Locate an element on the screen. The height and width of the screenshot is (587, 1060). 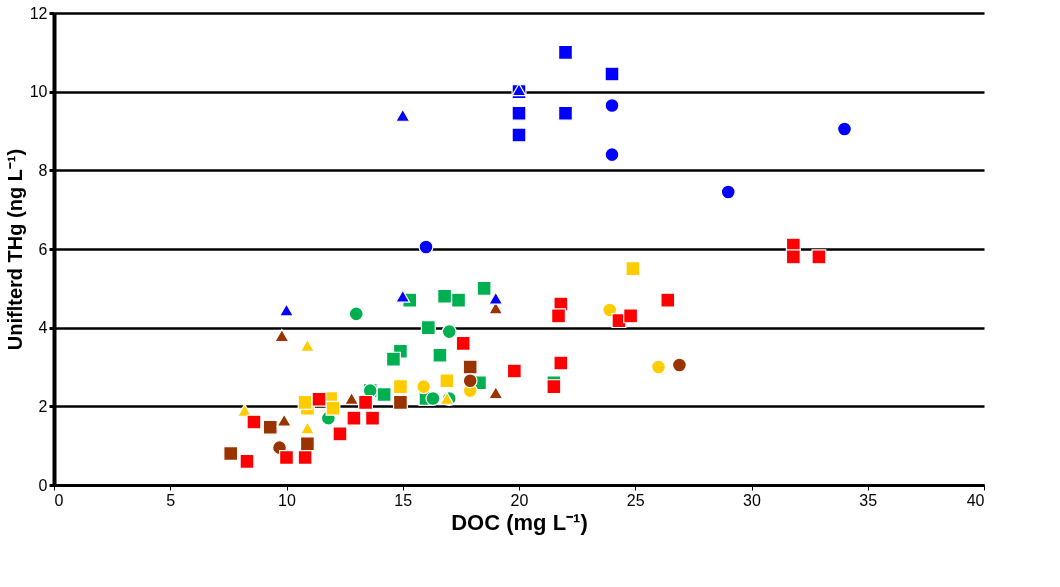
x-tick-label: 15 is located at coordinates (403, 500).